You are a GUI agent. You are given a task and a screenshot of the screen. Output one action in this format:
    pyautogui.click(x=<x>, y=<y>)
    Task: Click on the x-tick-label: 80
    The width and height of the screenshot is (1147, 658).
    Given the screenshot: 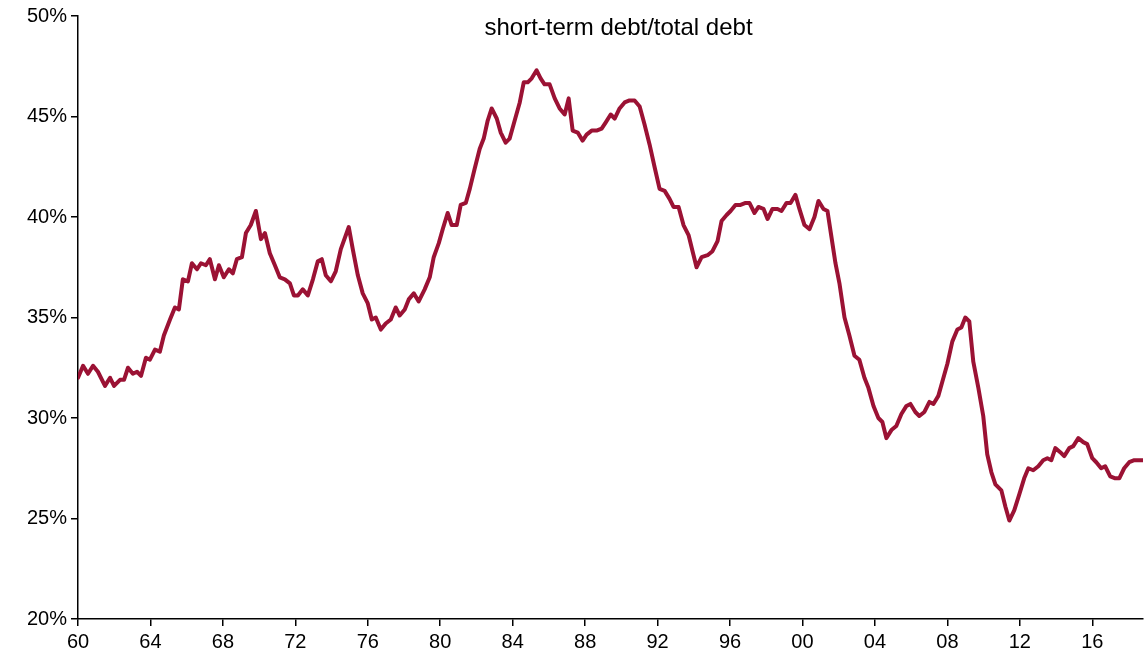 What is the action you would take?
    pyautogui.click(x=440, y=640)
    